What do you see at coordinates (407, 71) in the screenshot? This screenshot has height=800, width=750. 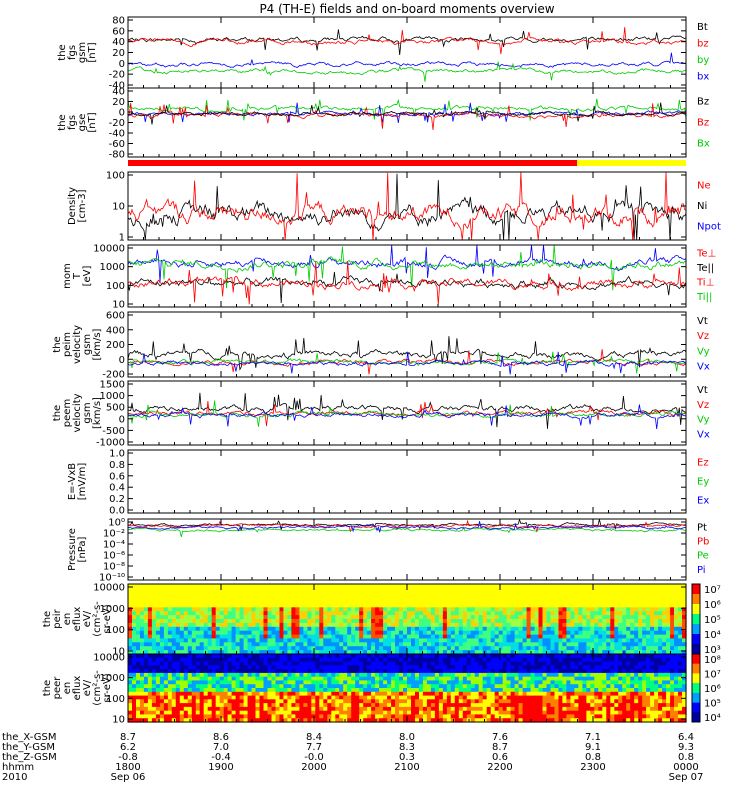 I see `series-line` at bounding box center [407, 71].